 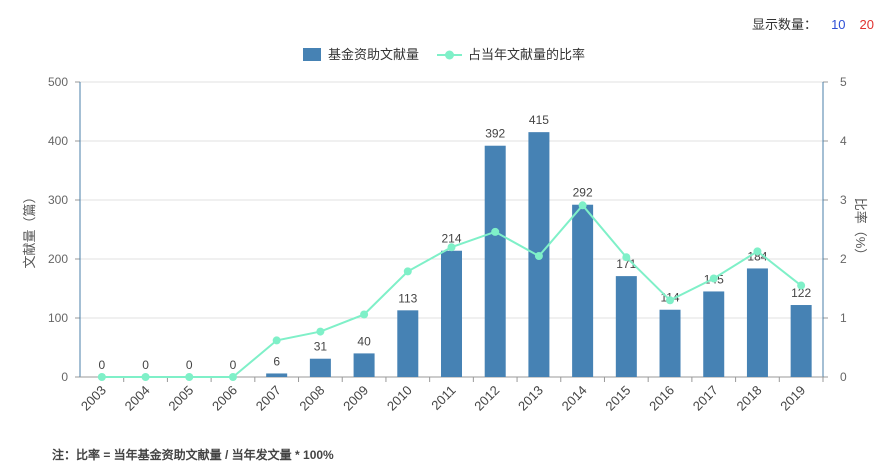 I want to click on x-tick-label: 2016, so click(x=661, y=398).